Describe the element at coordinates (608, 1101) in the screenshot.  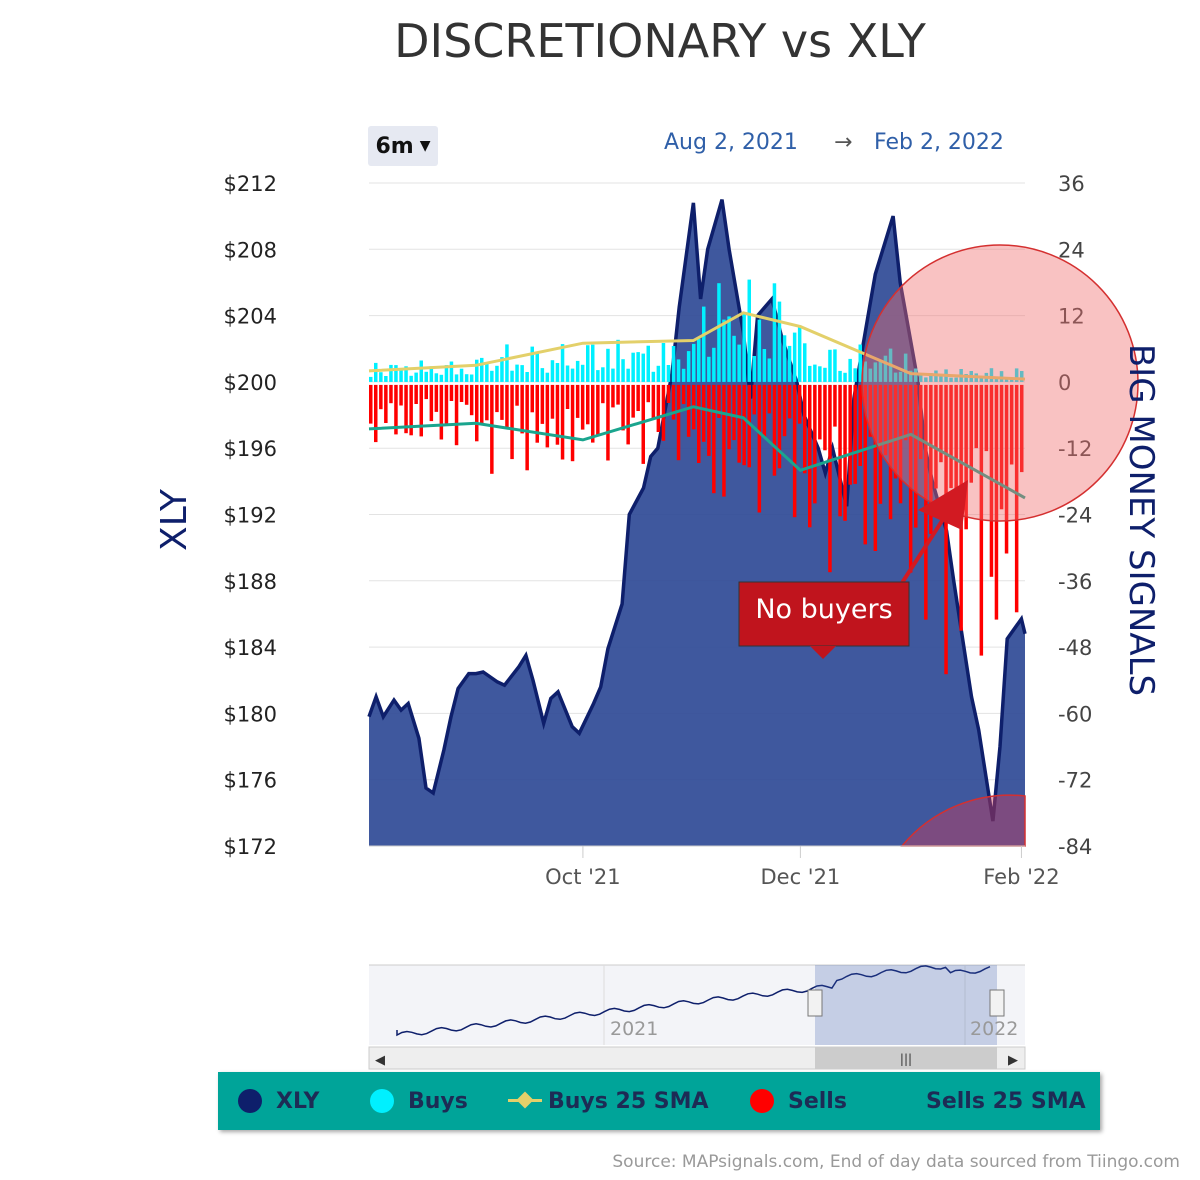
I see `legend-item-buys-sma: Buys 25 SMA` at that location.